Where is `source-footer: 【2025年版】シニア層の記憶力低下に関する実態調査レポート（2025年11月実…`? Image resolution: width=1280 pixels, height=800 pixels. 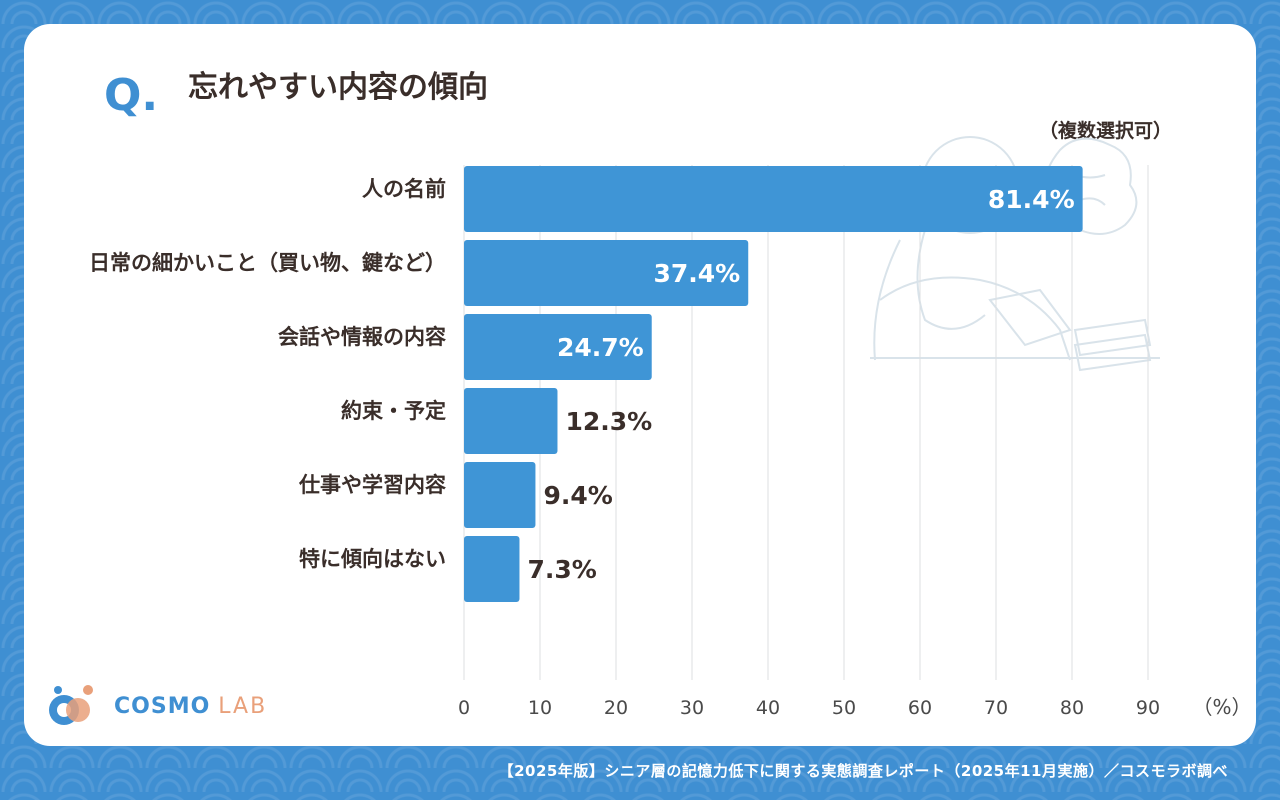 source-footer: 【2025年版】シニア層の記憶力低下に関する実態調査レポート（2025年11月実… is located at coordinates (863, 771).